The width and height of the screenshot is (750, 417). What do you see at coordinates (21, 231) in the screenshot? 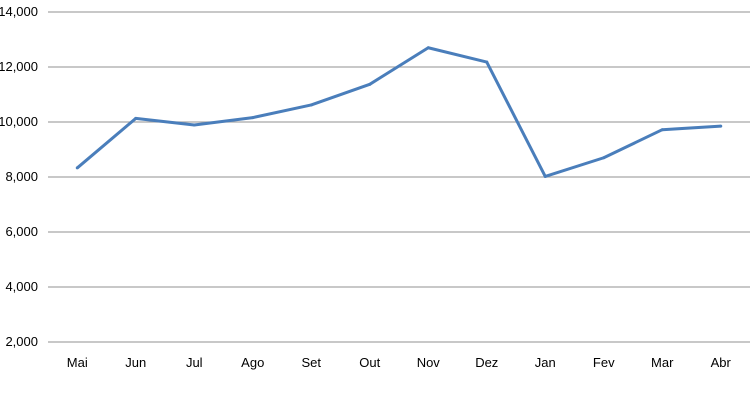
I see `y-tick-label: 6,000` at bounding box center [21, 231].